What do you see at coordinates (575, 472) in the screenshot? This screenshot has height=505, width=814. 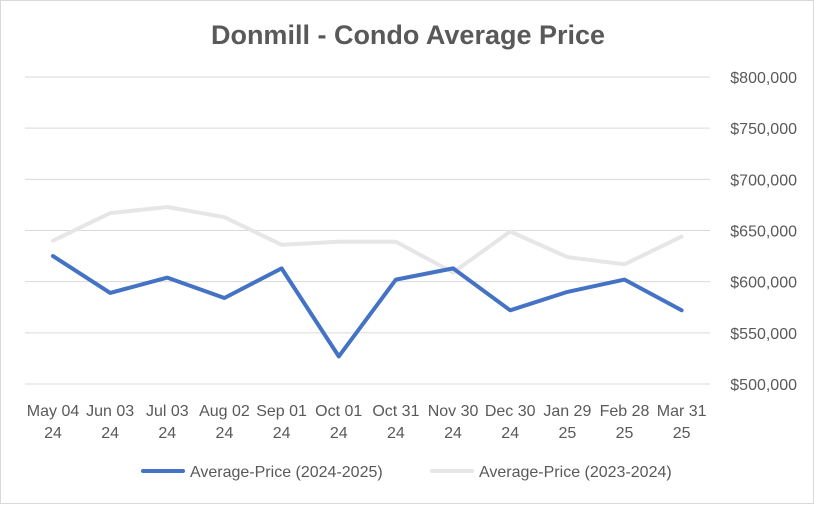 I see `legend-label: Average-Price (2023-2024)` at bounding box center [575, 472].